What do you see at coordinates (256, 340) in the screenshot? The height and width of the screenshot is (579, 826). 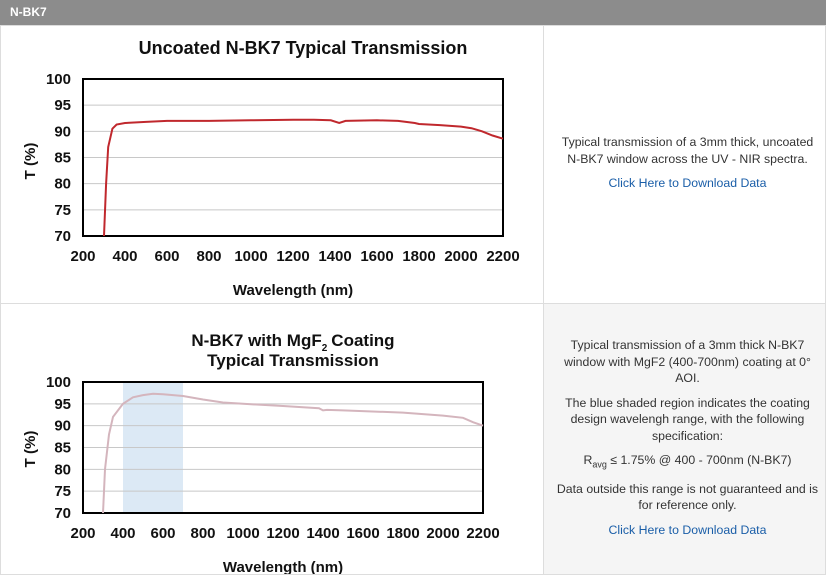 I see `title-part: N-BK7 with MgF` at bounding box center [256, 340].